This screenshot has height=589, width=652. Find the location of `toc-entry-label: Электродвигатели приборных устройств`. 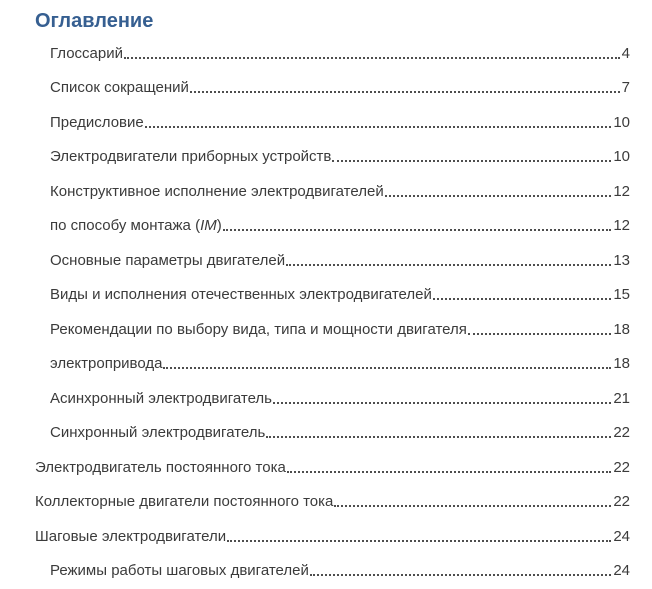

toc-entry-label: Электродвигатели приборных устройств is located at coordinates (191, 156).